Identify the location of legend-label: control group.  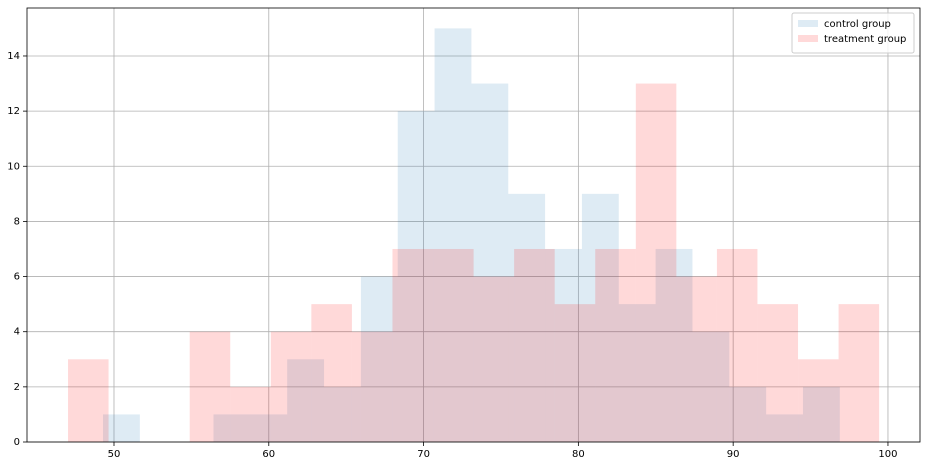
(857, 24).